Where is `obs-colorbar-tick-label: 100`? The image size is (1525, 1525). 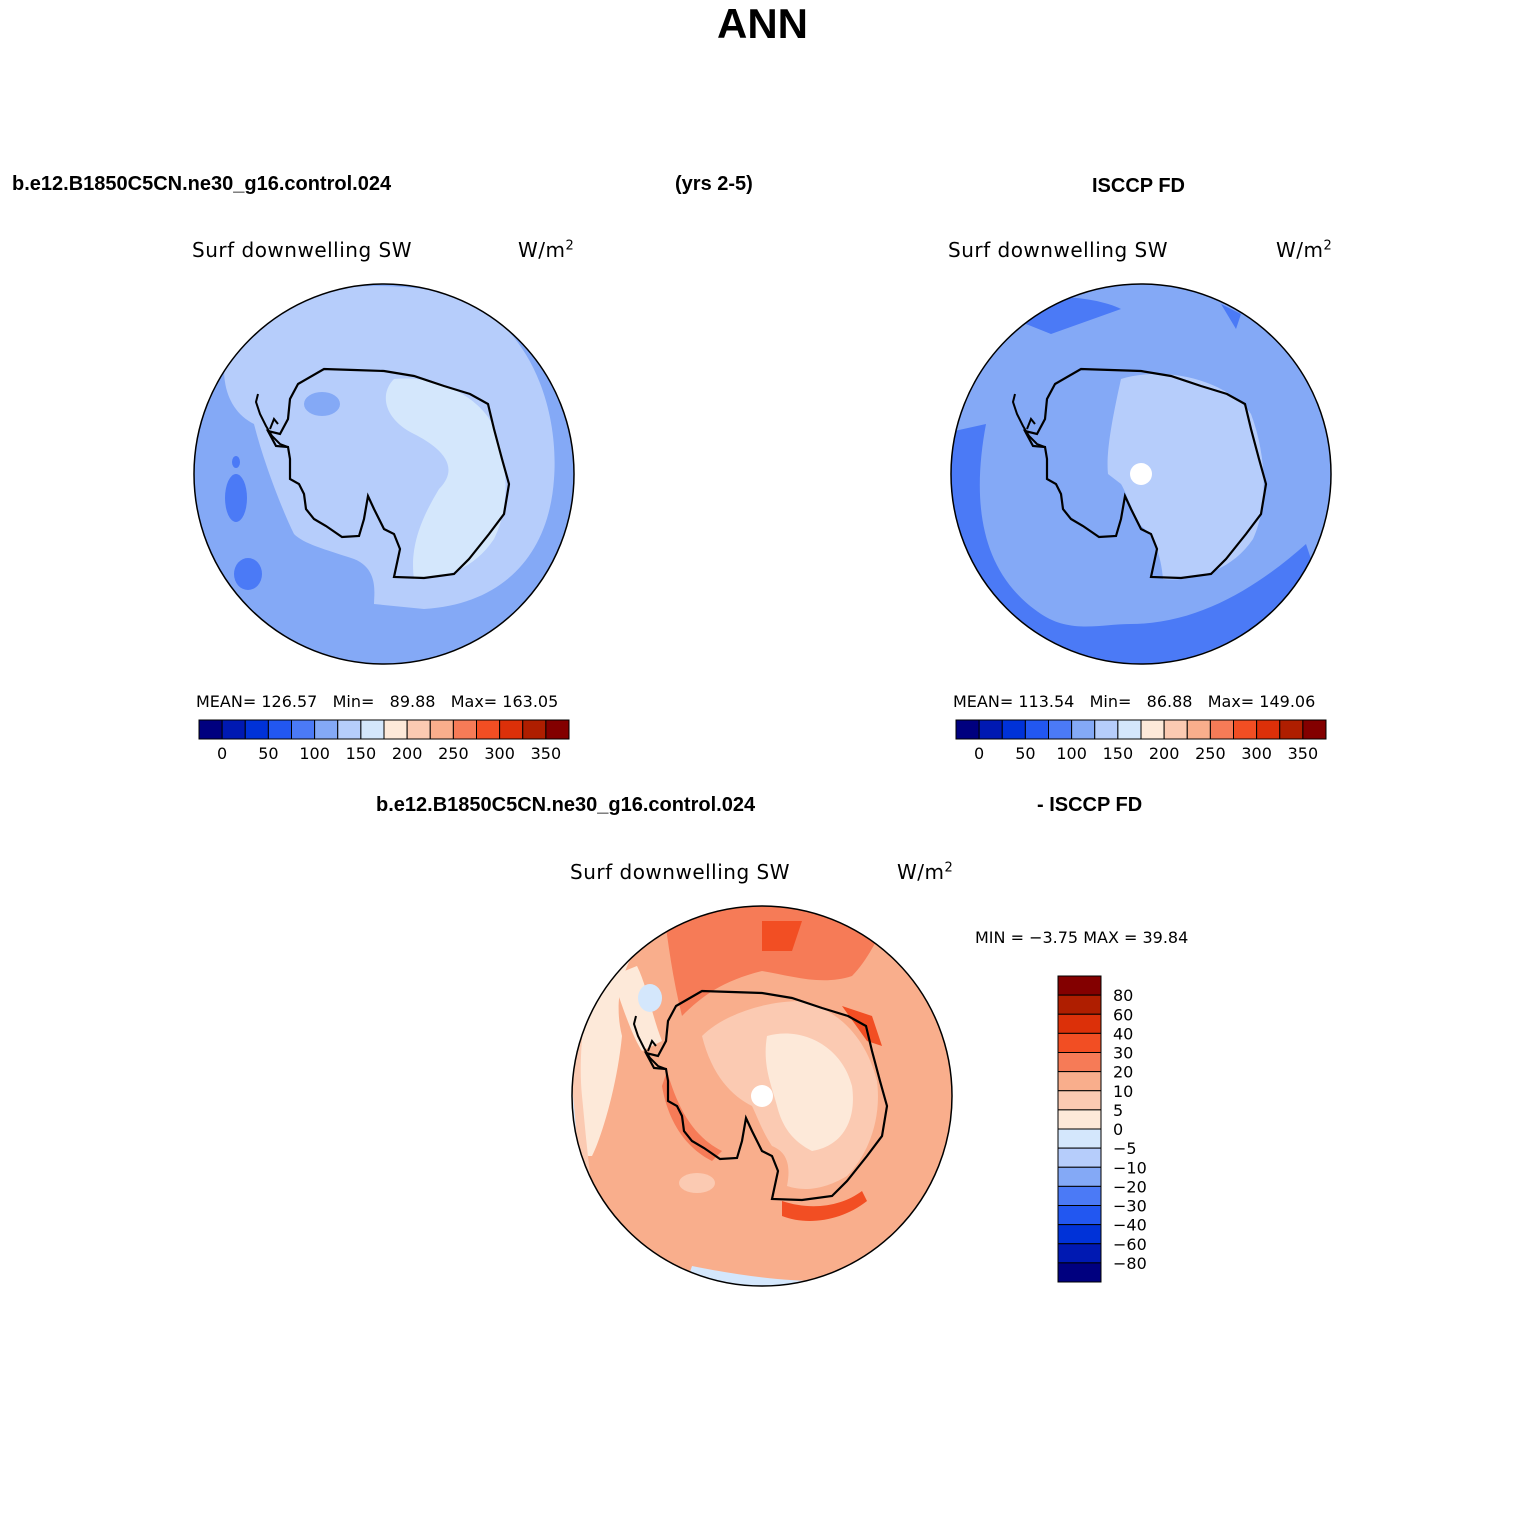 obs-colorbar-tick-label: 100 is located at coordinates (1071, 753).